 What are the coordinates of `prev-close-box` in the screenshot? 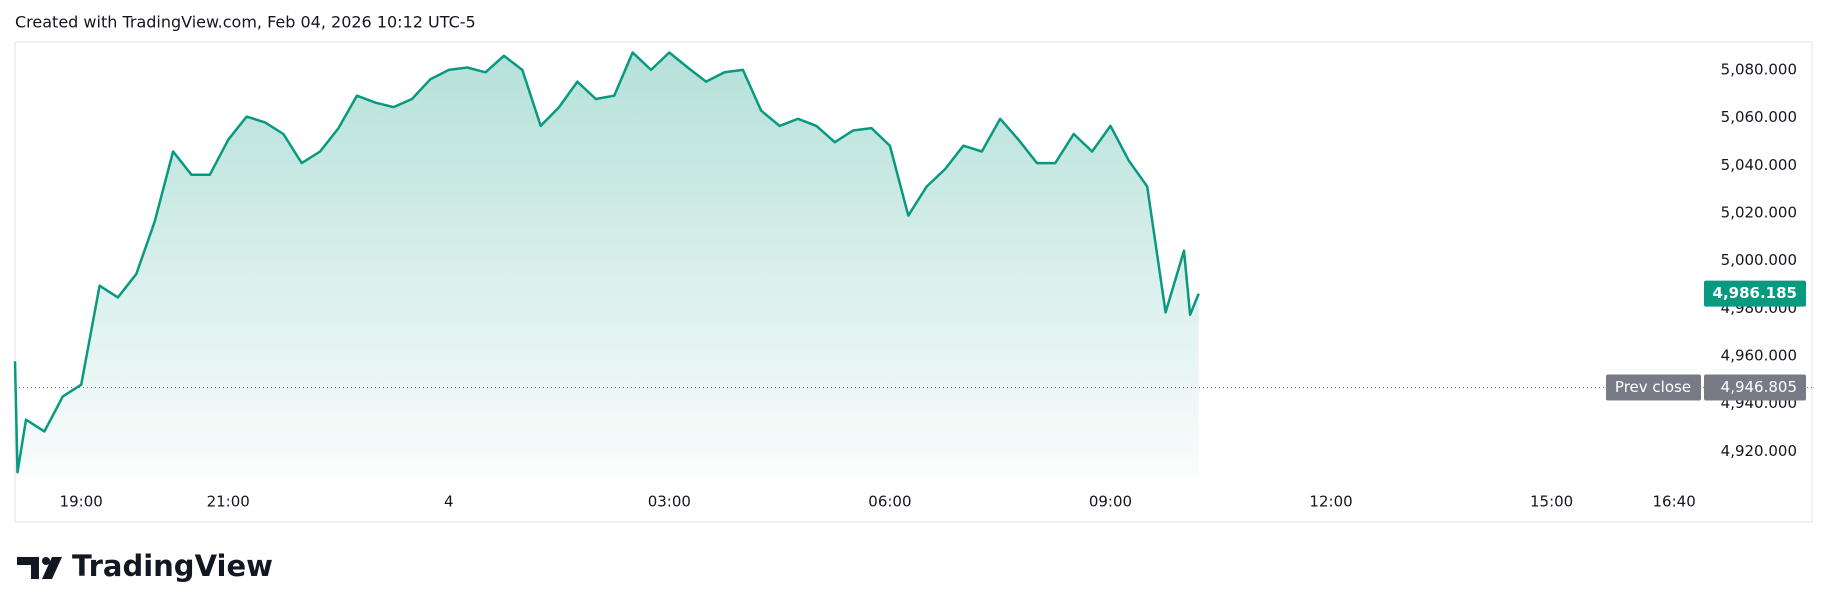 It's located at (1755, 387).